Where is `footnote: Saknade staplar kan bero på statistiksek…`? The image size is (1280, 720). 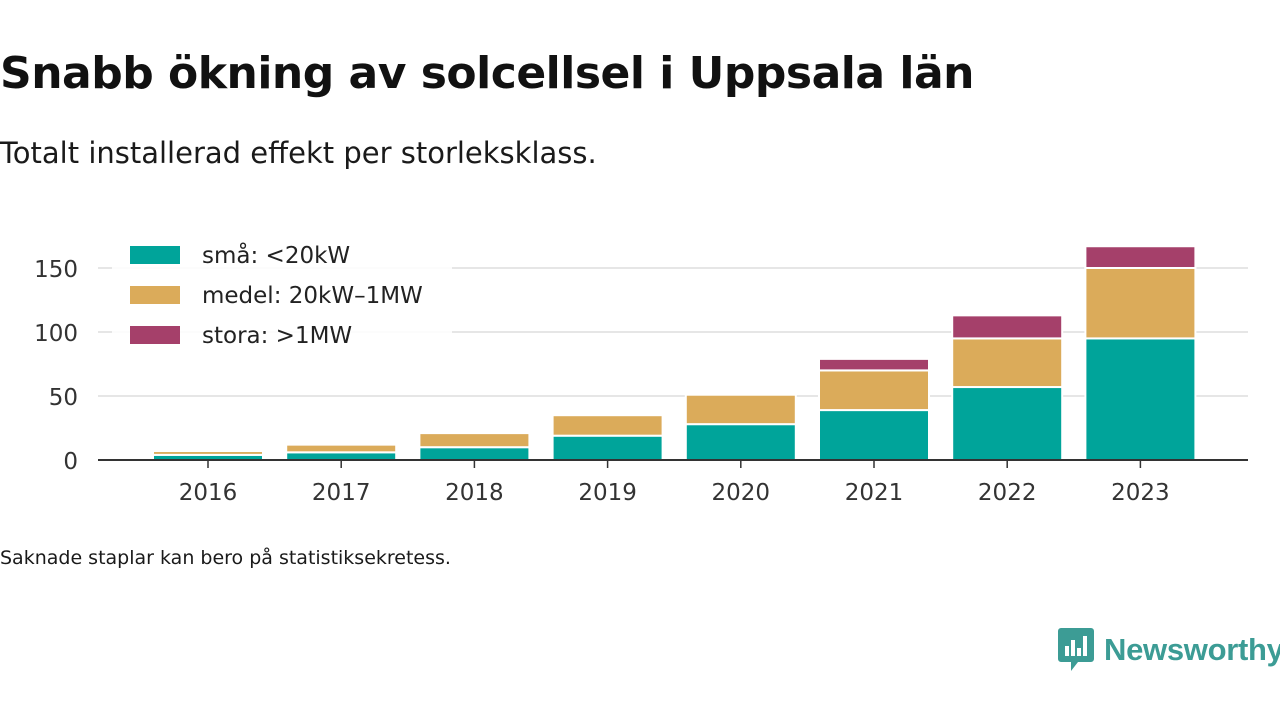 footnote: Saknade staplar kan bero på statistiksek… is located at coordinates (225, 558).